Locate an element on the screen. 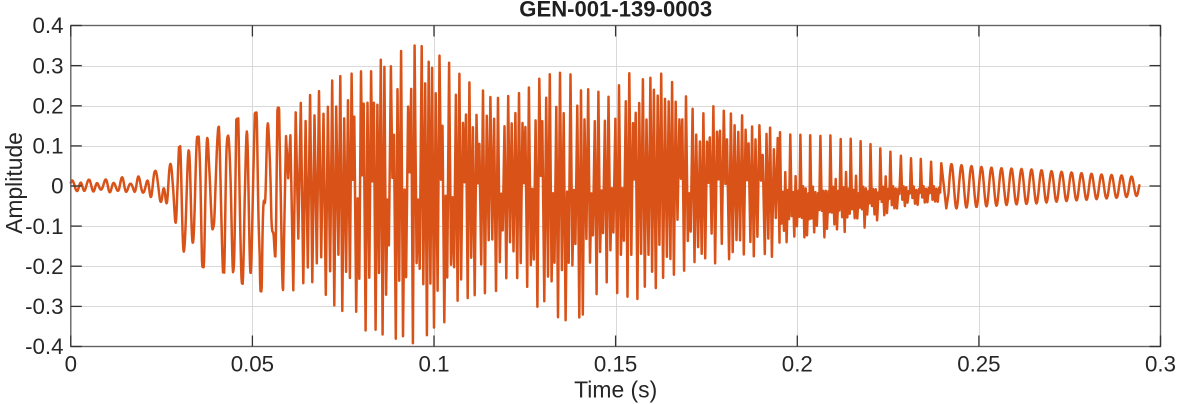  svg-text: Time (s) is located at coordinates (615, 390).